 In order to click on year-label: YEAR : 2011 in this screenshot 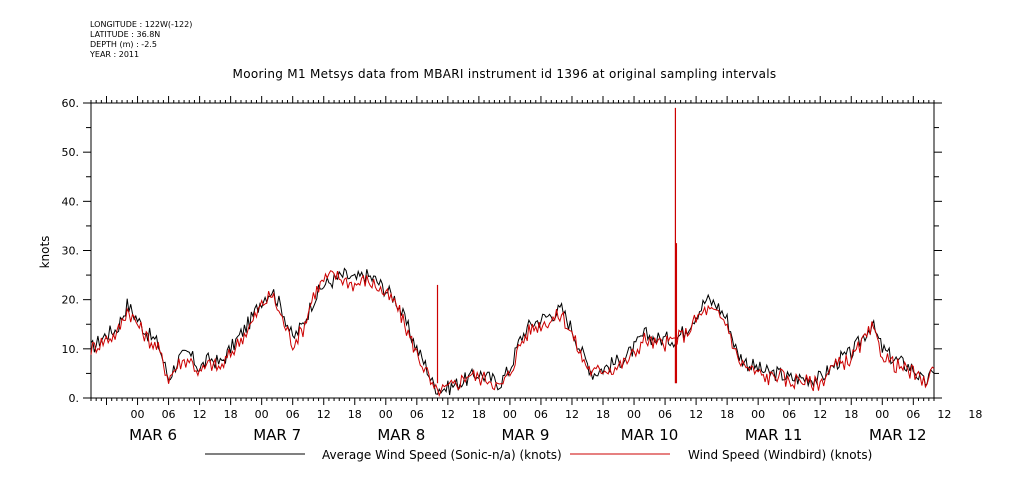, I will do `click(115, 54)`.